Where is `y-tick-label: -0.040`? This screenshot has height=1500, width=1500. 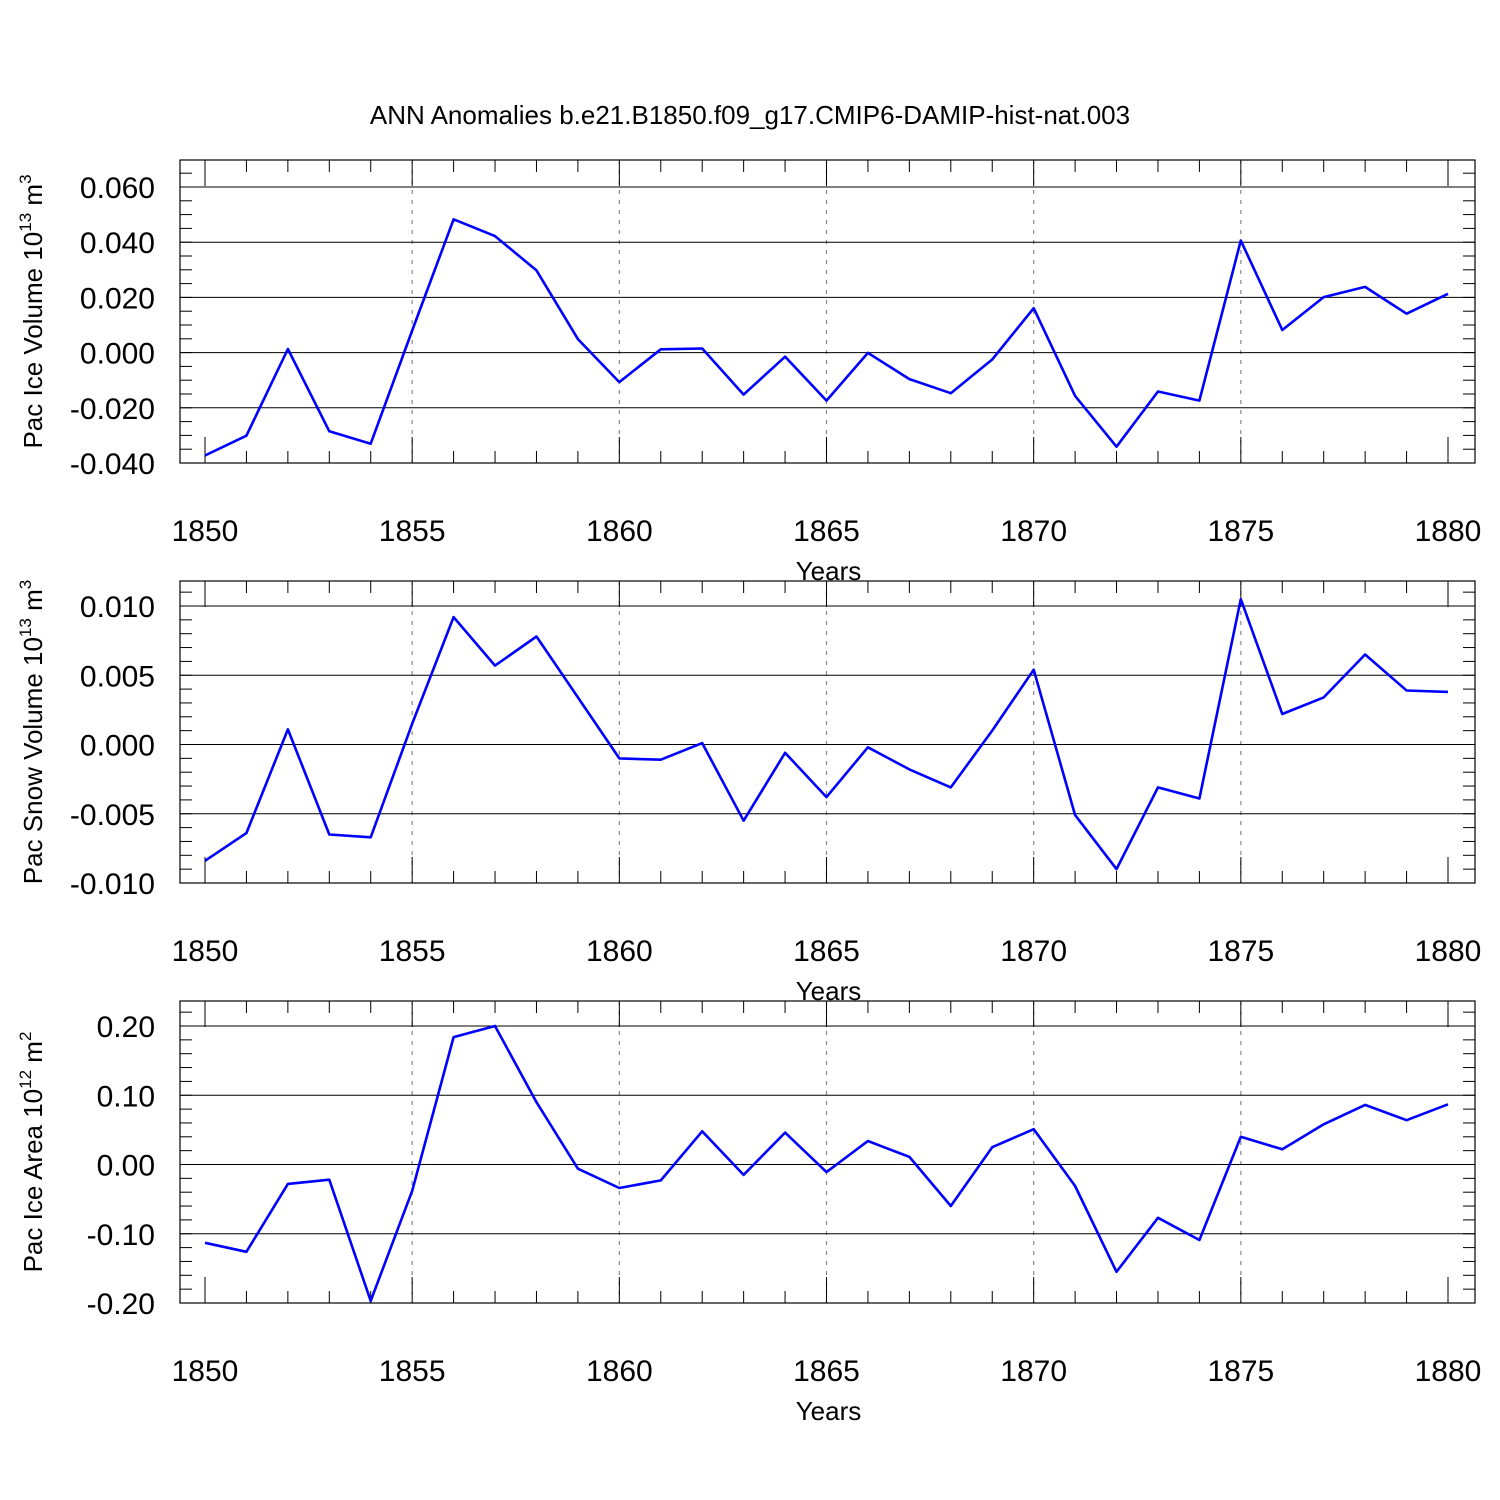 y-tick-label: -0.040 is located at coordinates (112, 464).